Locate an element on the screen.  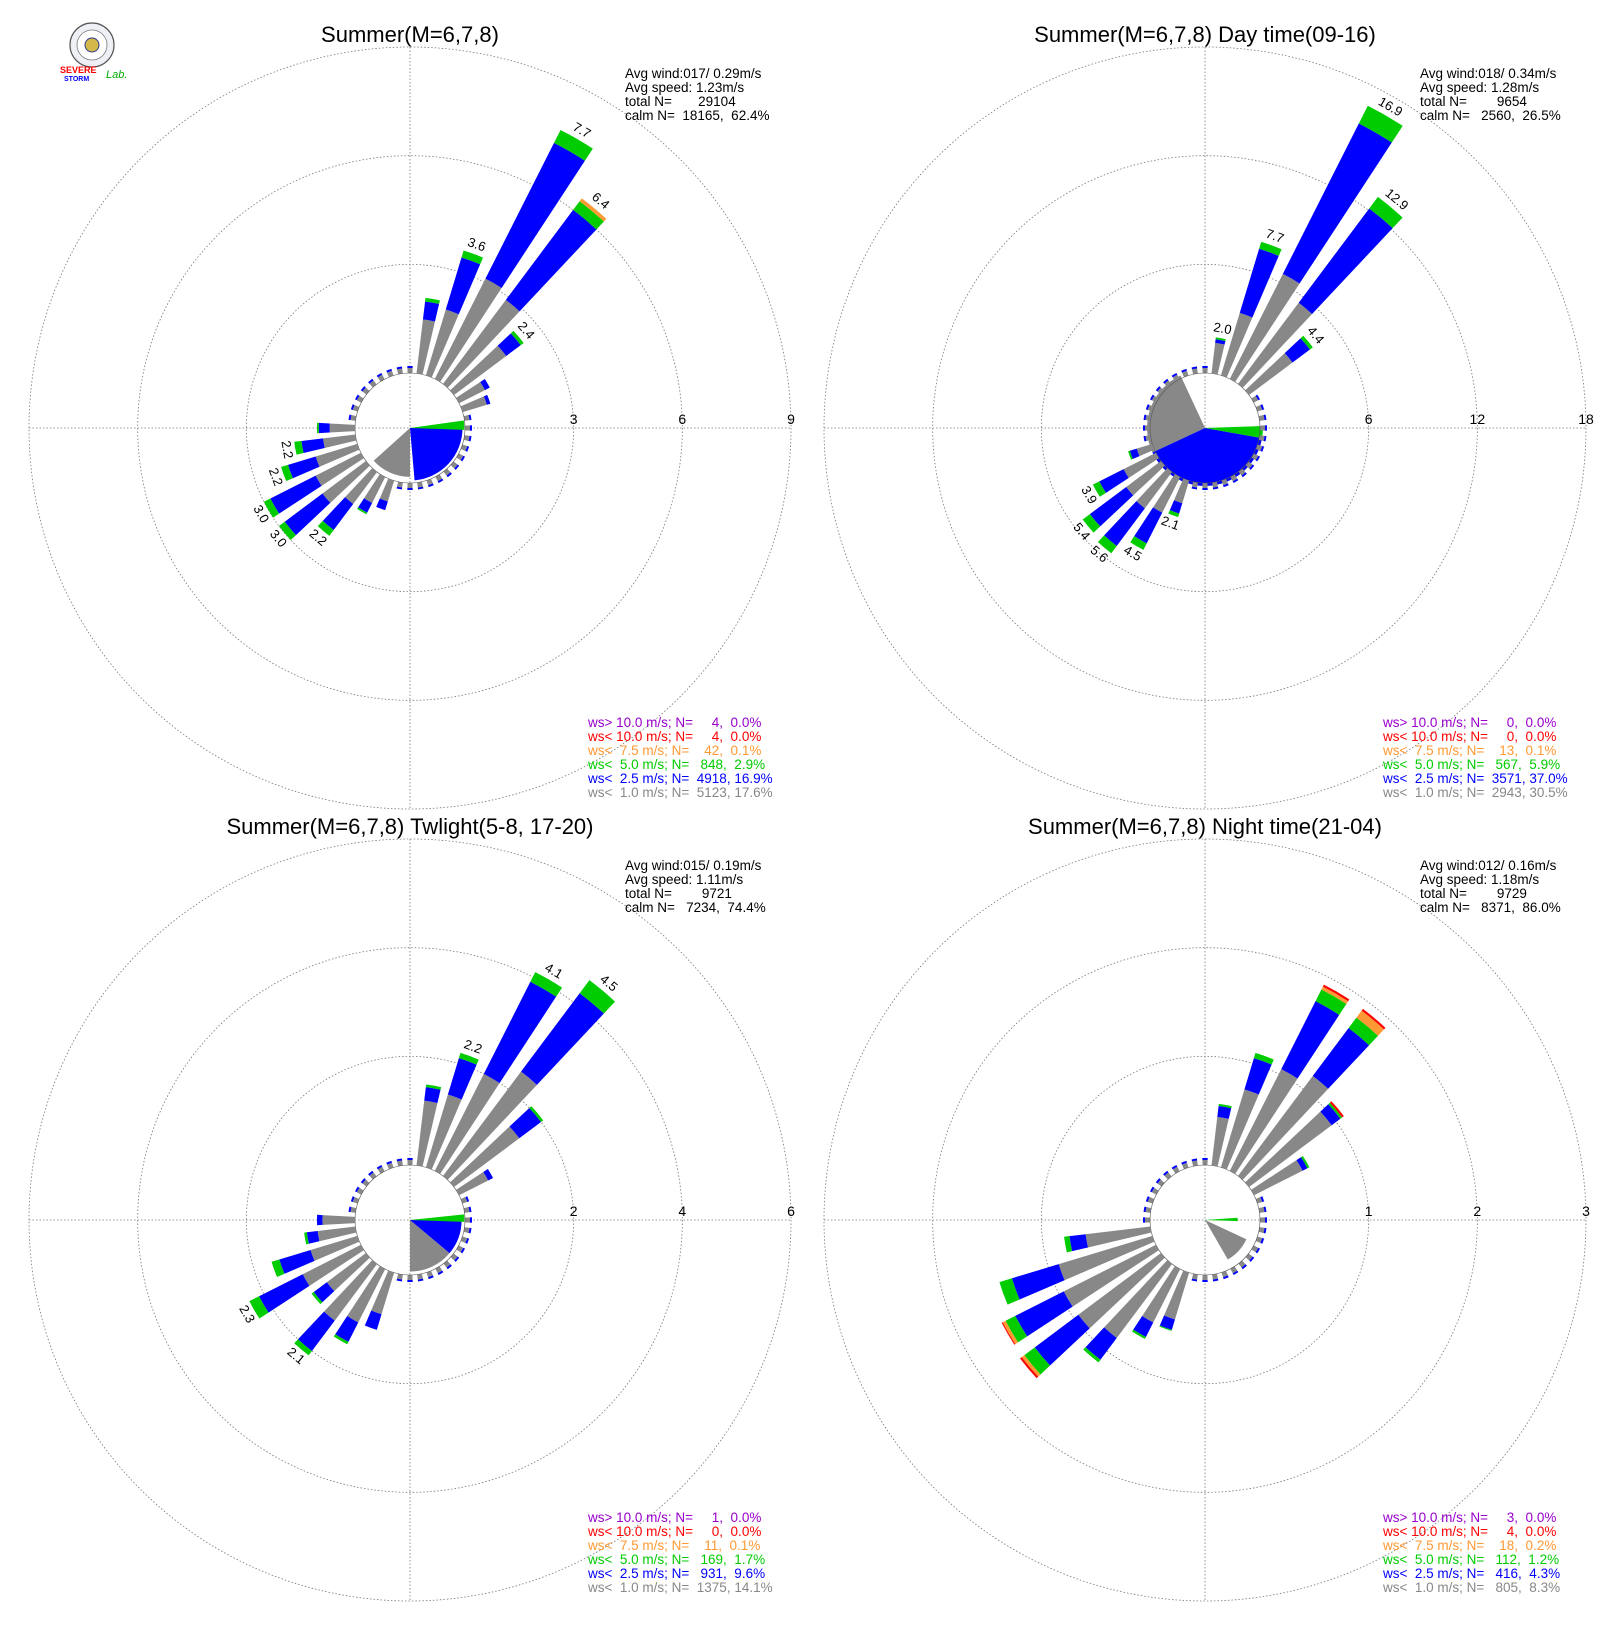
severe-storm-lab-logo: SEVERE STORM Lab. is located at coordinates (93, 52).